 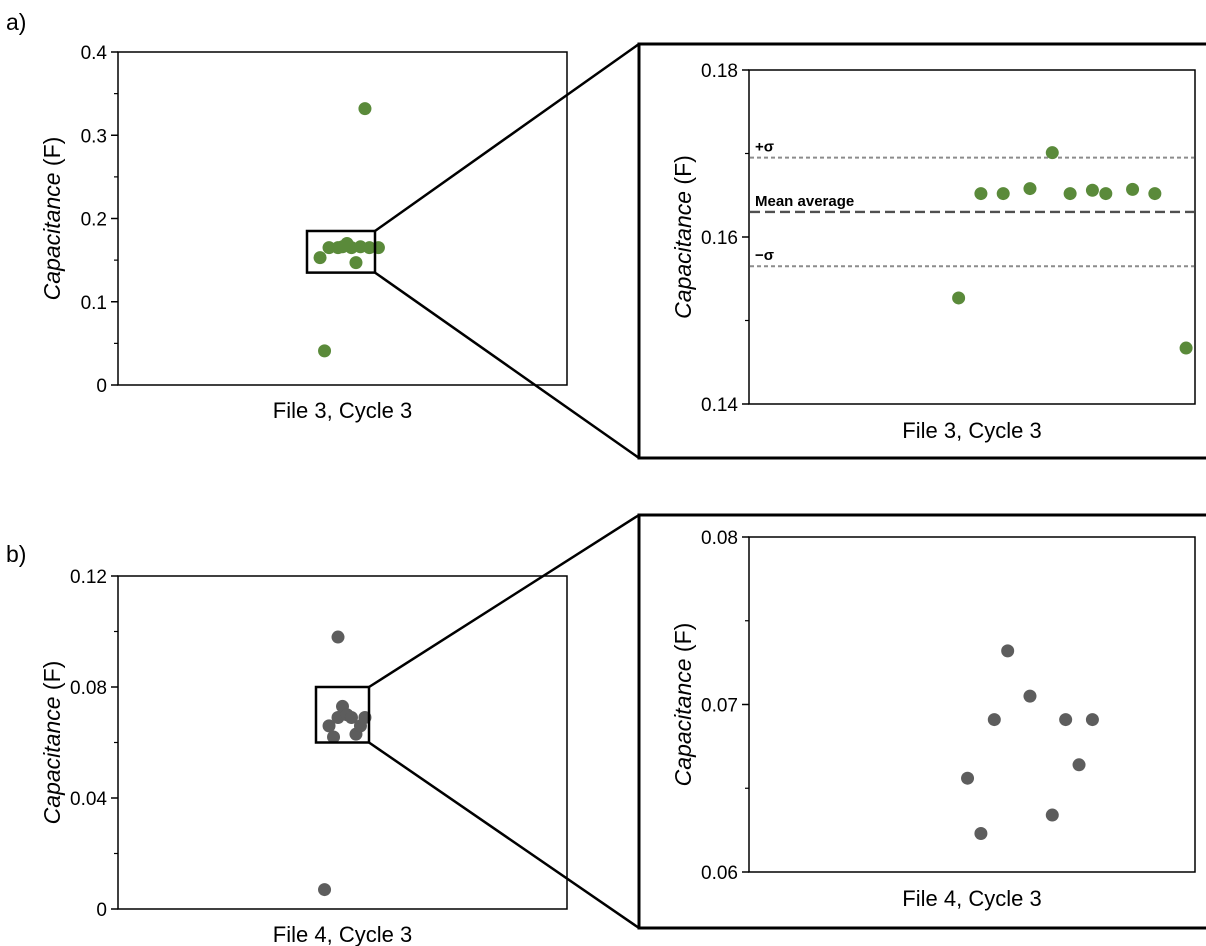 I want to click on y-tick-label: 0.4, so click(x=94, y=53).